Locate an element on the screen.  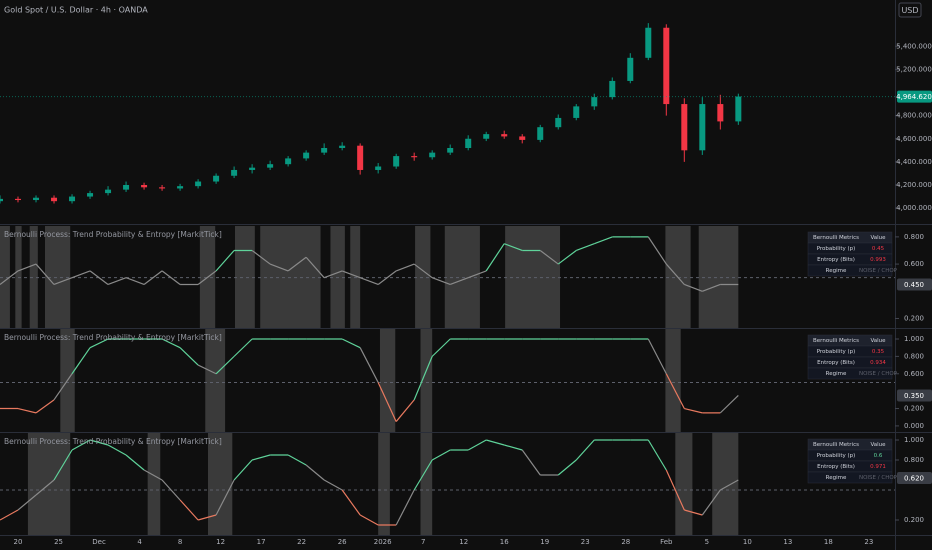
x-tick-label: 25 is located at coordinates (58, 542).